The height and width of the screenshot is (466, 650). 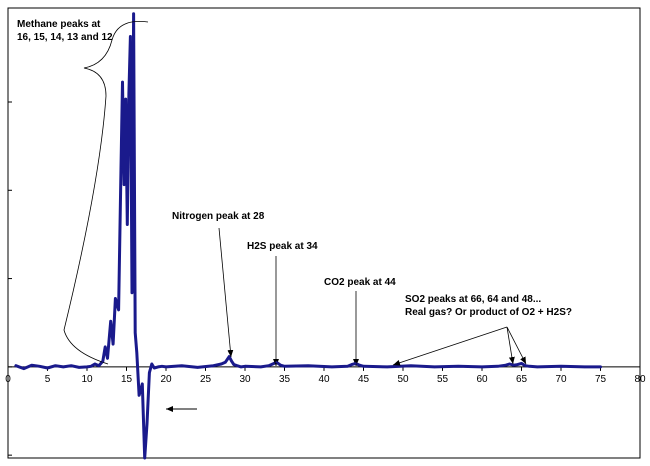 I want to click on x-tick-label: 15, so click(x=127, y=379).